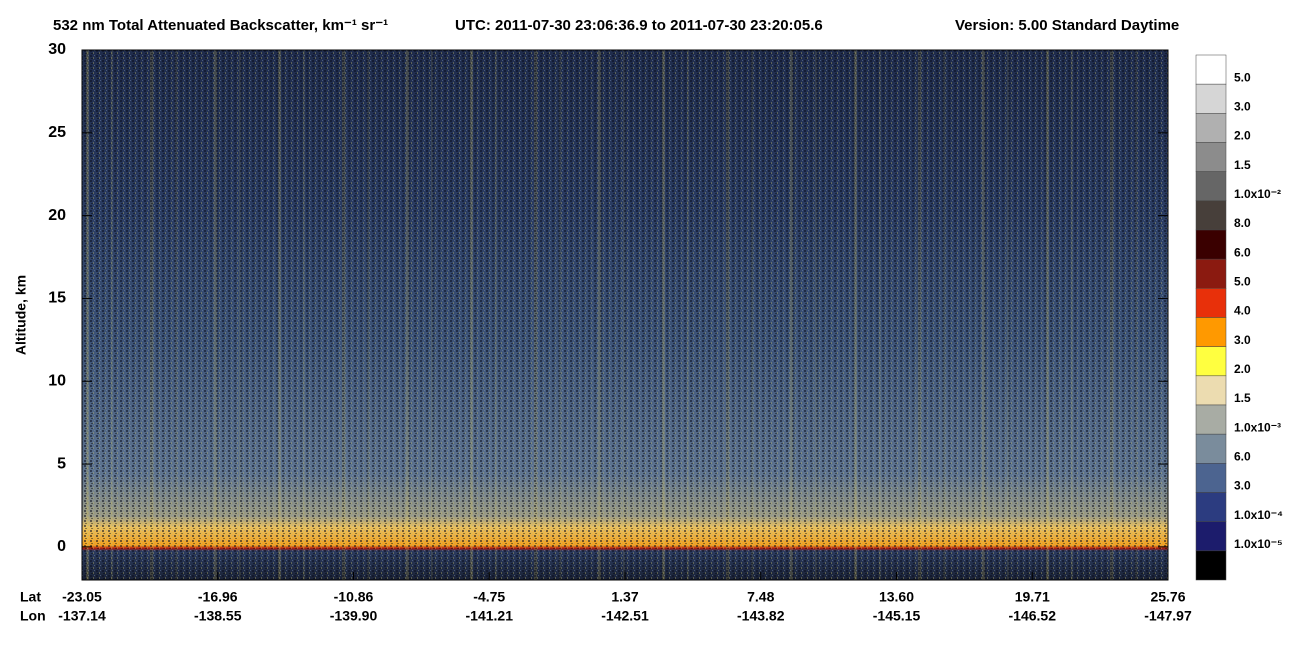 Image resolution: width=1300 pixels, height=672 pixels. Describe the element at coordinates (1168, 616) in the screenshot. I see `x-tick-label: -147.97` at that location.